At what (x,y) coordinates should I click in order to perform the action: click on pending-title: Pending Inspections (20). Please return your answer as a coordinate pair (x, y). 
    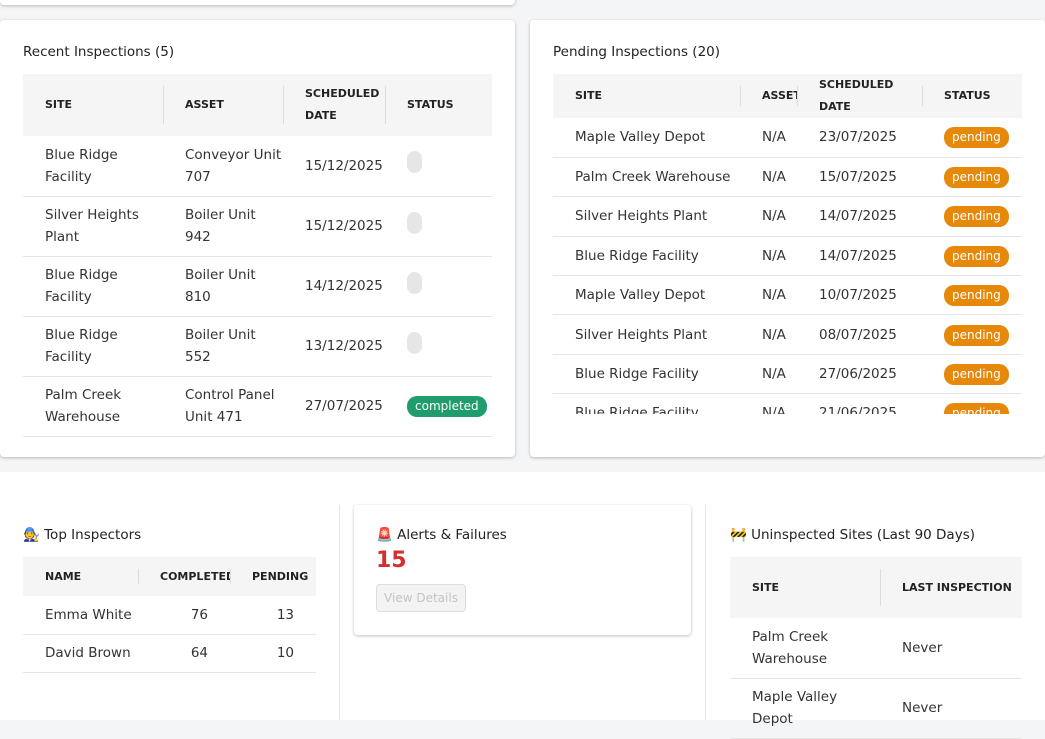
    Looking at the image, I should click on (637, 52).